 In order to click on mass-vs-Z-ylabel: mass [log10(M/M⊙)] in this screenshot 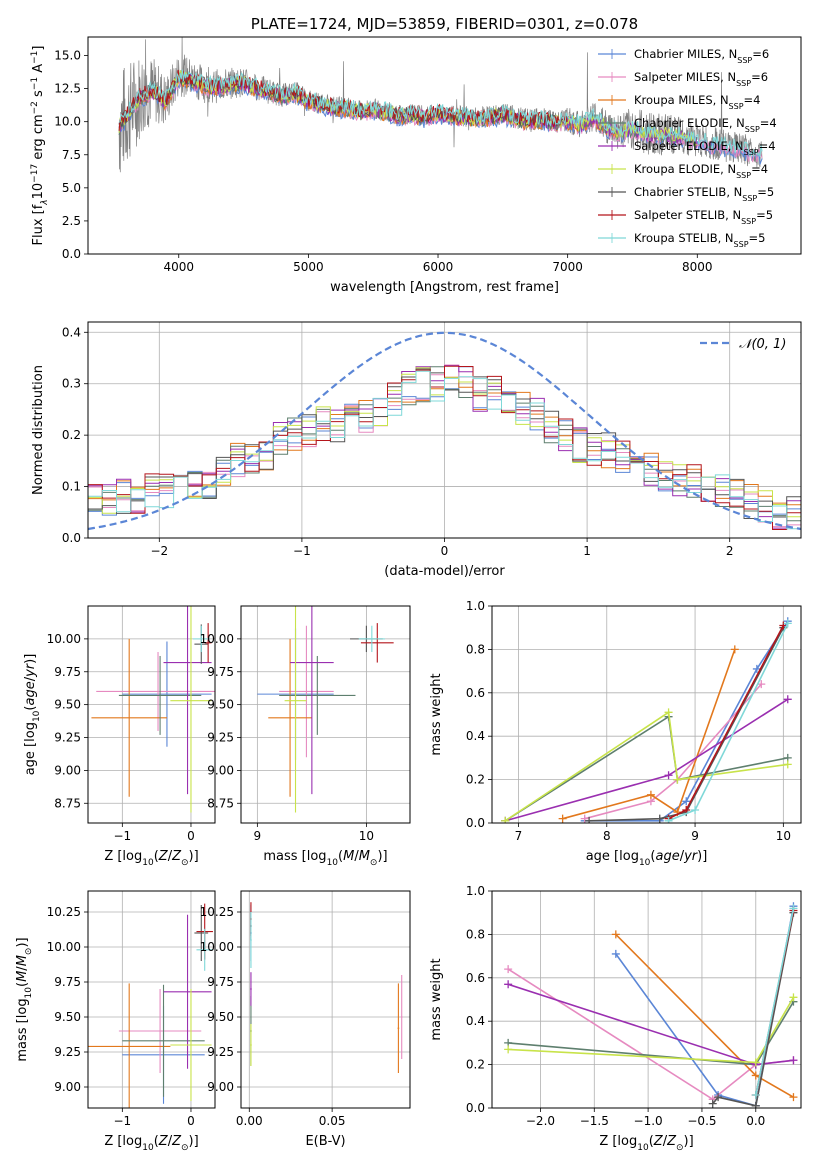, I will do `click(24, 999)`.